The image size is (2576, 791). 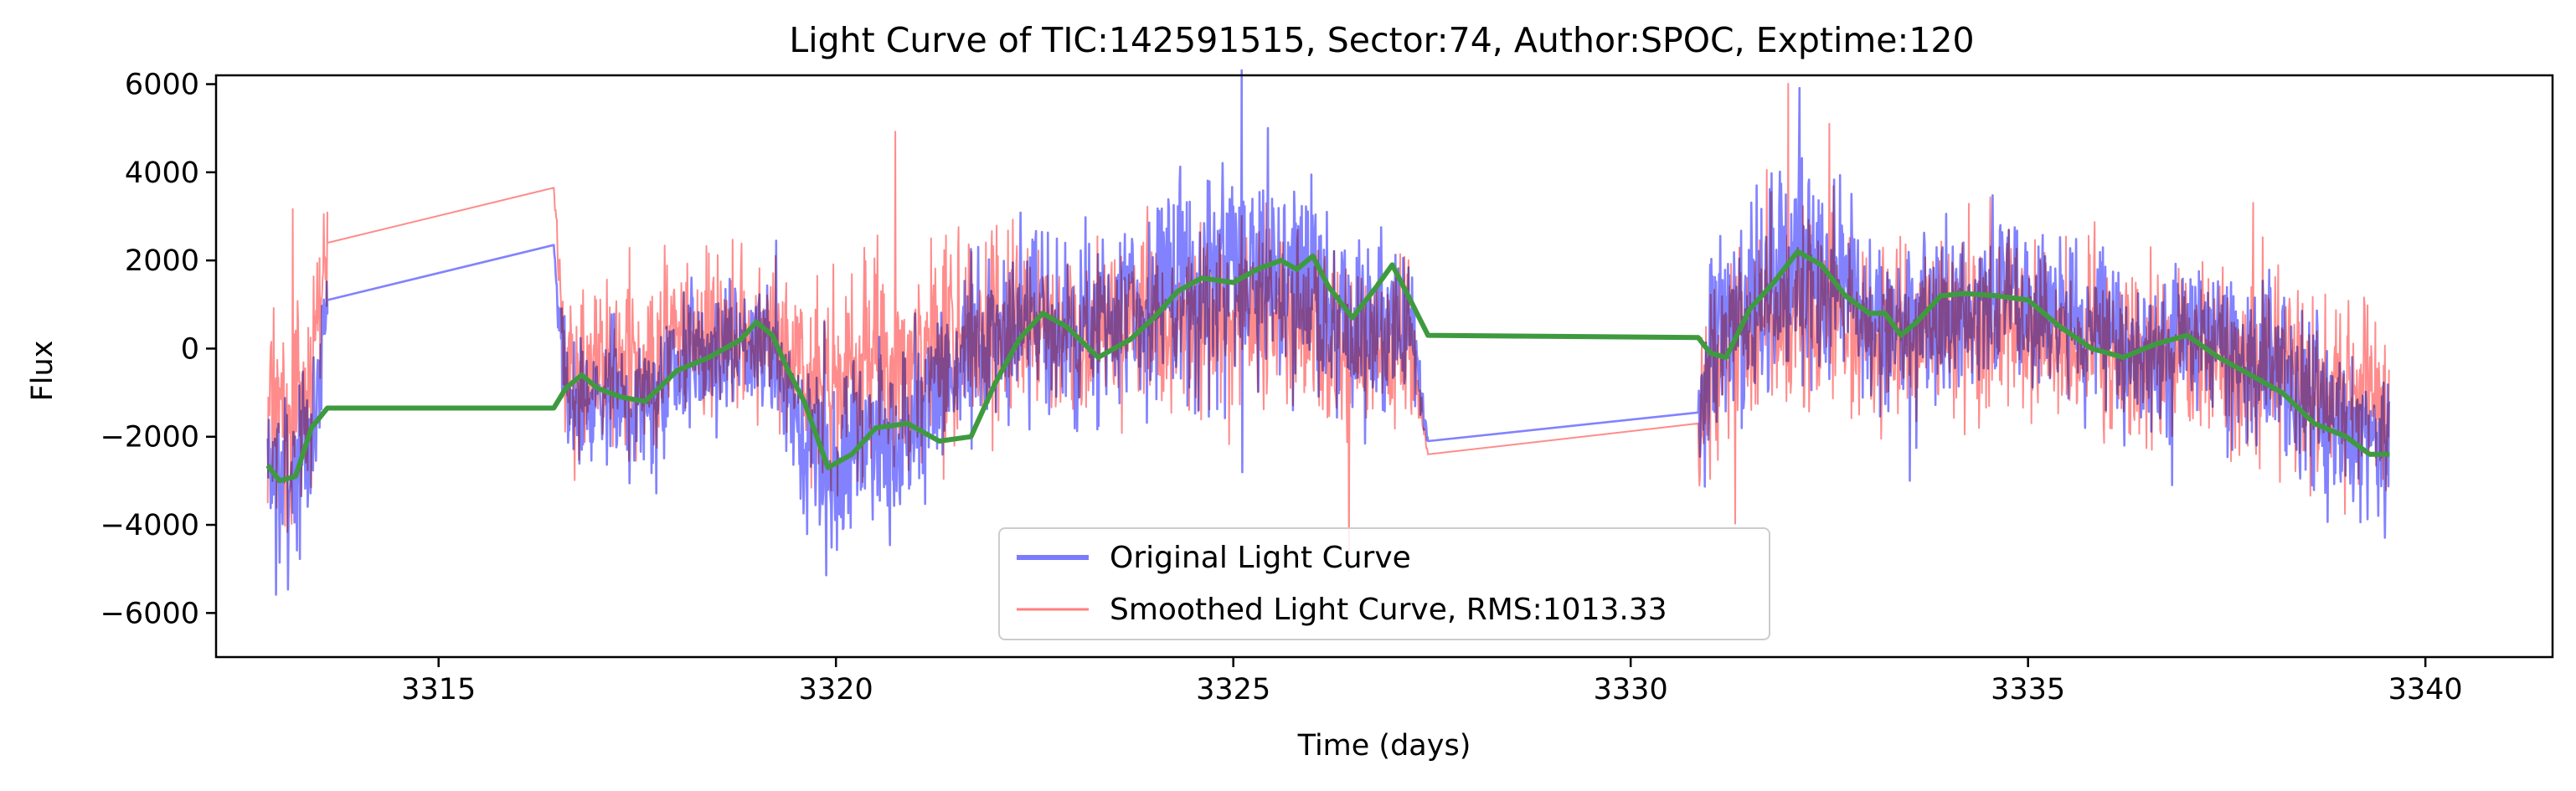 What do you see at coordinates (2425, 689) in the screenshot?
I see `x-tick-label: 3340` at bounding box center [2425, 689].